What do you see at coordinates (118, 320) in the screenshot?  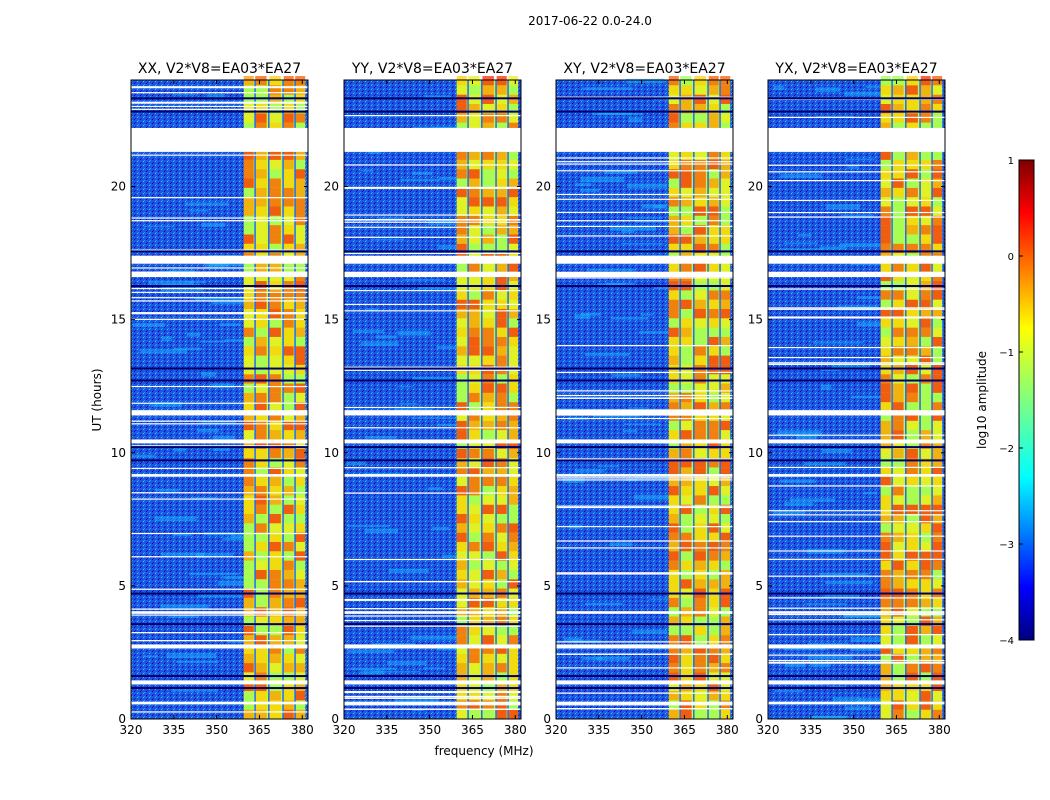 I see `y-tick-label: 15` at bounding box center [118, 320].